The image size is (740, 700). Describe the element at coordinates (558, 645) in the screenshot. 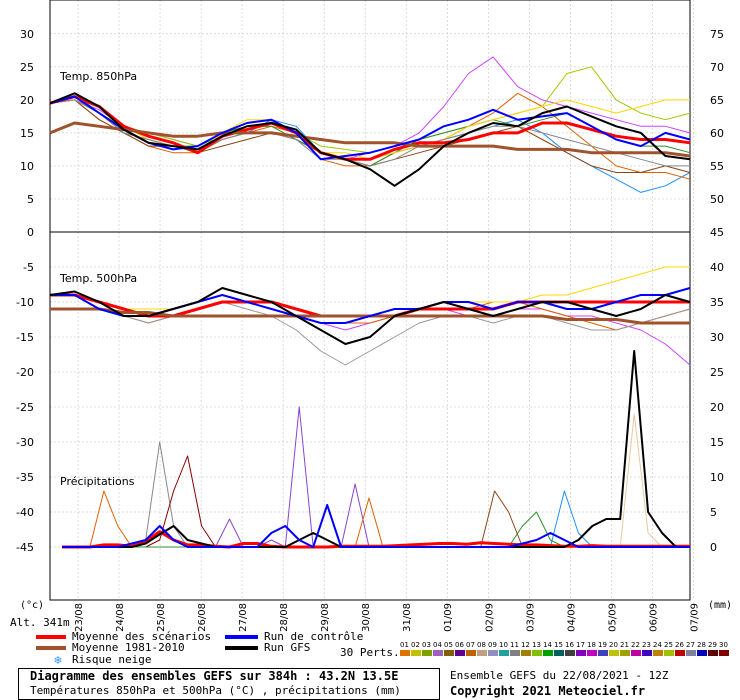

I see `pert-number-label: 15` at that location.